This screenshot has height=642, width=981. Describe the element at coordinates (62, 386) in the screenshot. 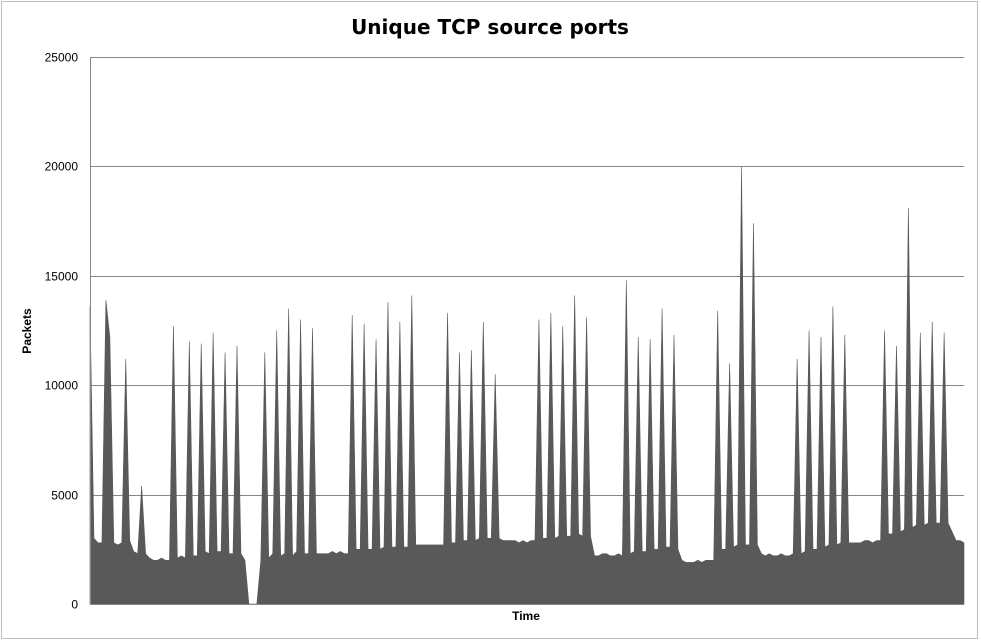

I see `y-tick-label: 10000` at that location.